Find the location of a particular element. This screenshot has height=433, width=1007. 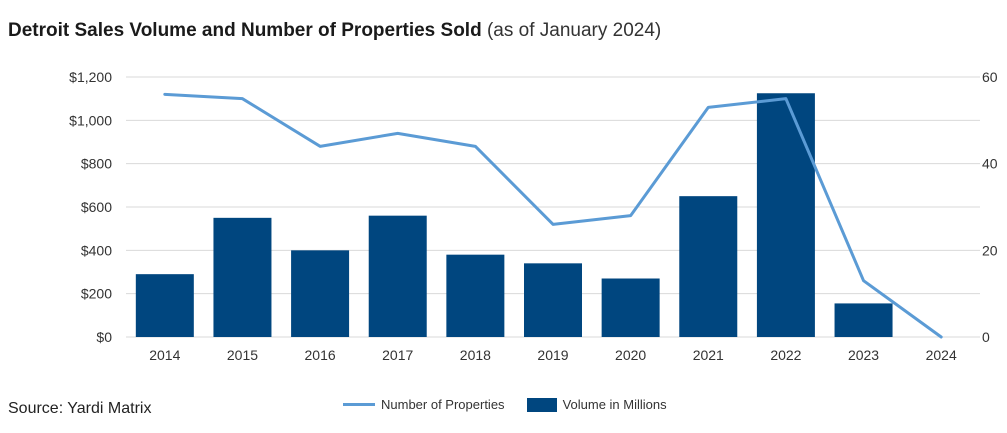

y-tick-label: $400 is located at coordinates (96, 250).